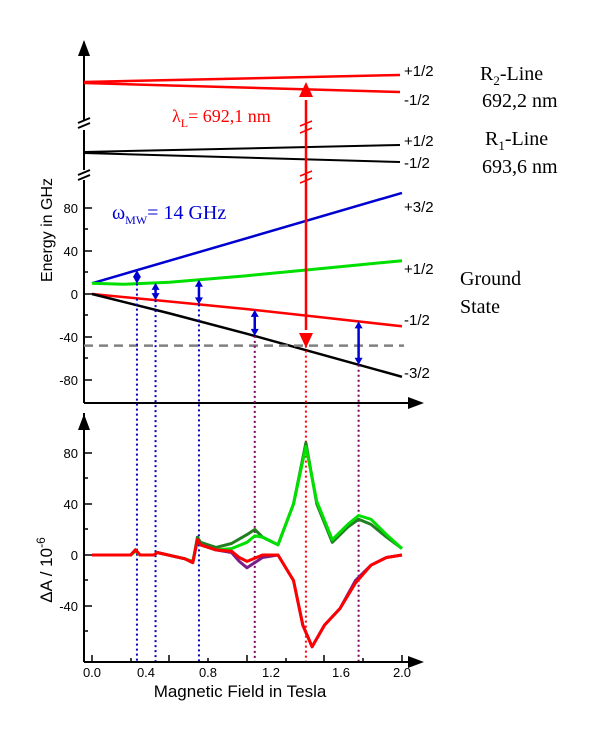  I want to click on x-axis-label: Magnetic Field in Tesla, so click(240, 691).